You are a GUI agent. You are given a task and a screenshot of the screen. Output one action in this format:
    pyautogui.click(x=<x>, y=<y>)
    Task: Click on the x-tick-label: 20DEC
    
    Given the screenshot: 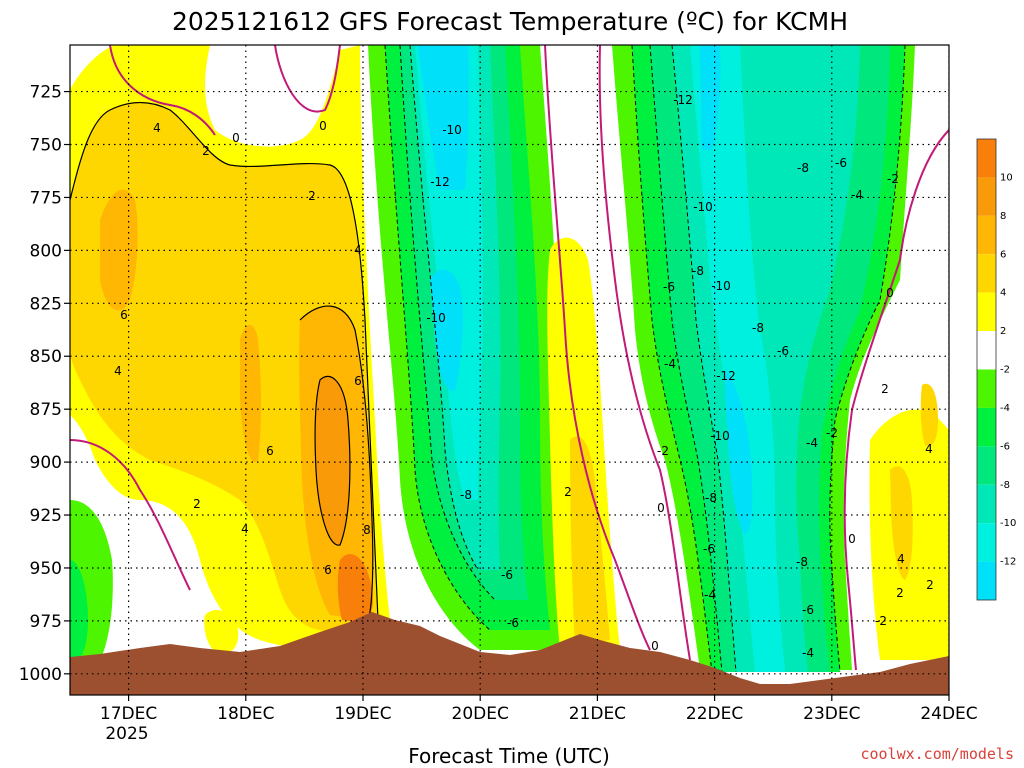 What is the action you would take?
    pyautogui.click(x=480, y=714)
    